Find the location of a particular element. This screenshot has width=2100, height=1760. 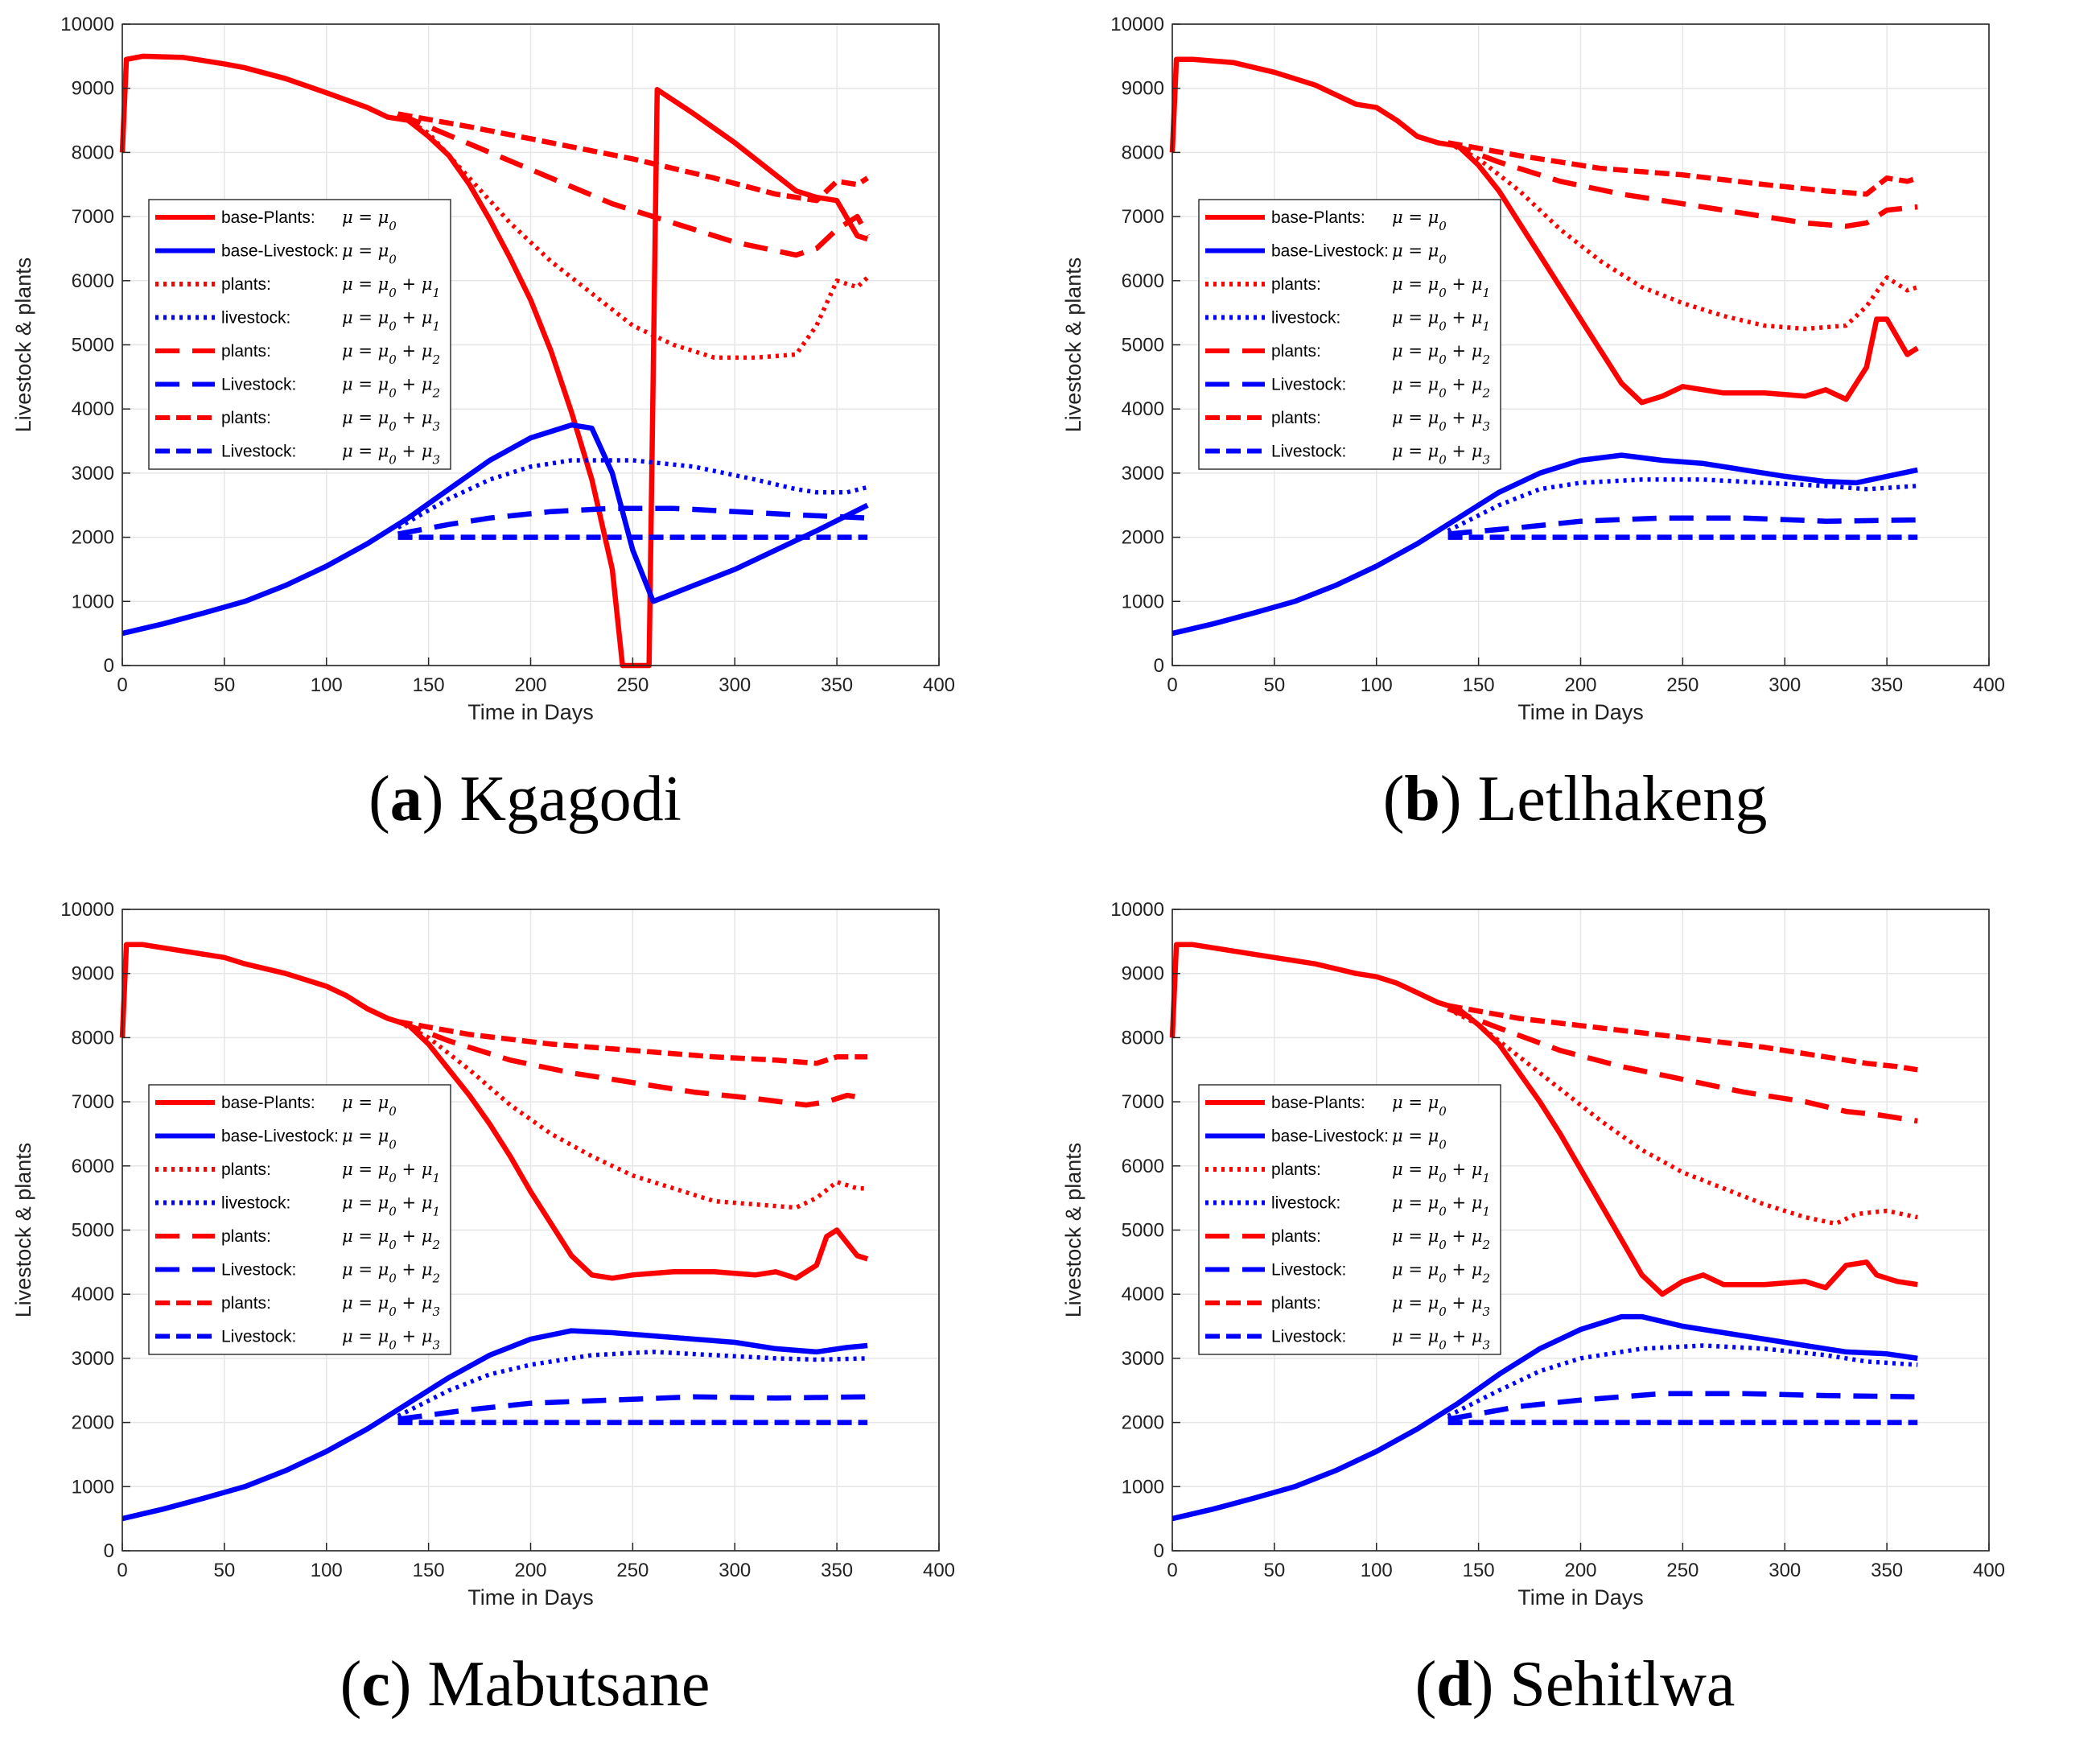

legend-label-3: livestock: is located at coordinates (256, 318).